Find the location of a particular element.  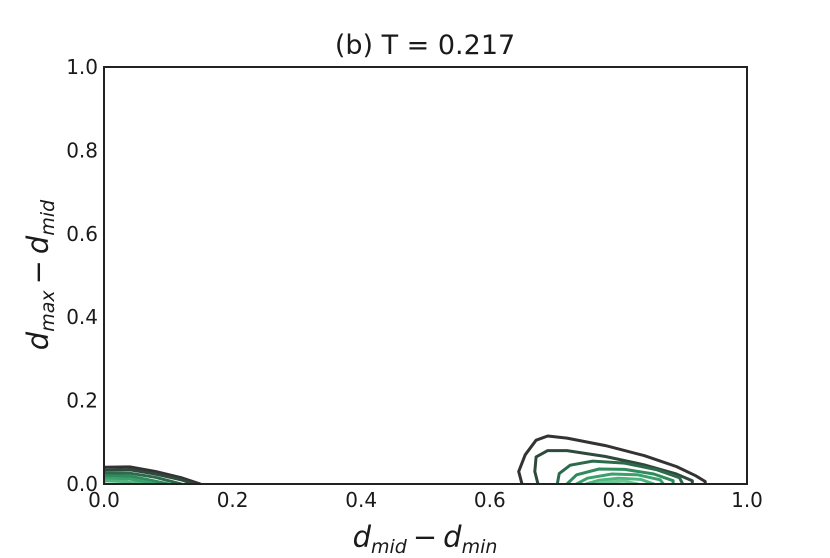

x-axis-ticks: 0.0 0.2 0.4 0.6 0.8 1.0 is located at coordinates (425, 500).